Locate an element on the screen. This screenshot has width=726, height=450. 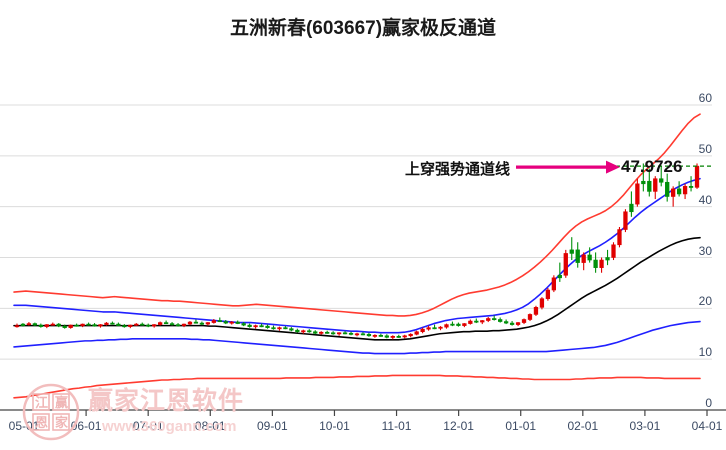
seal-char-2: 赢 is located at coordinates (62, 402).